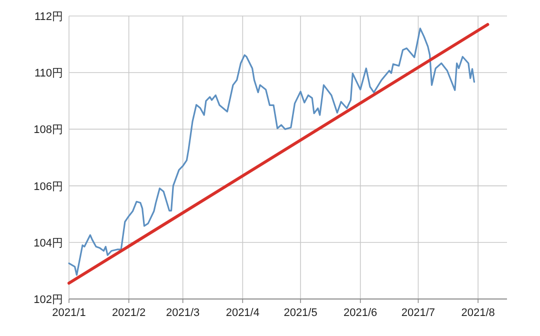 Image resolution: width=540 pixels, height=336 pixels. I want to click on x-tick-label: 2021/8, so click(478, 313).